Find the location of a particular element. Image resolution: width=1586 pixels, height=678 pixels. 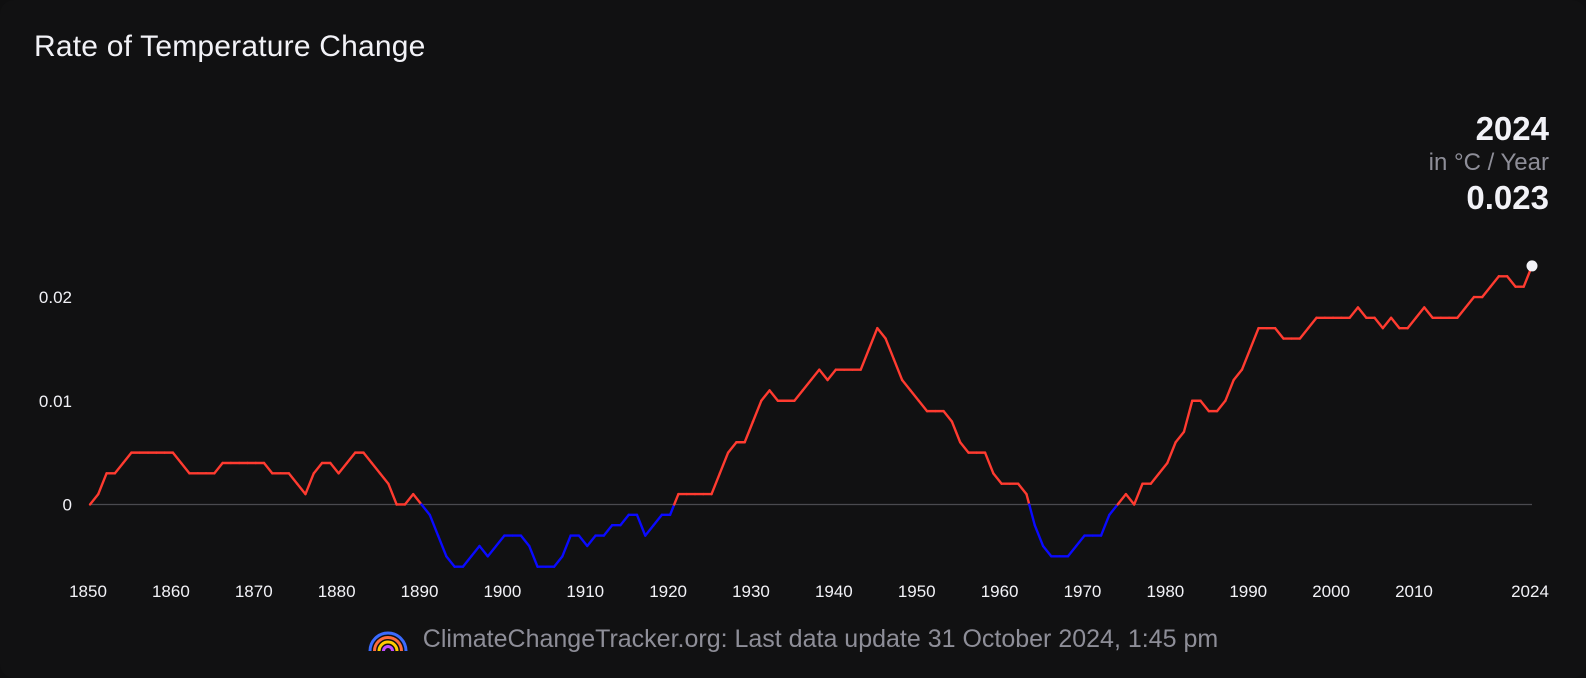

x-tick-label: 1870 is located at coordinates (254, 591).